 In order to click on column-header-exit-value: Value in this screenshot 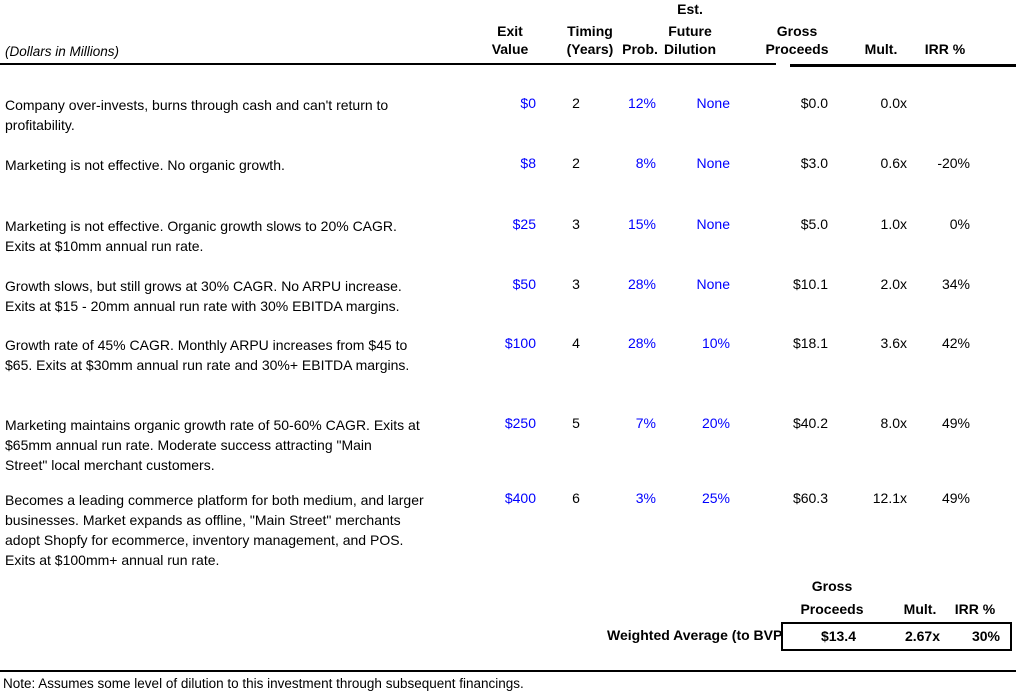, I will do `click(510, 49)`.